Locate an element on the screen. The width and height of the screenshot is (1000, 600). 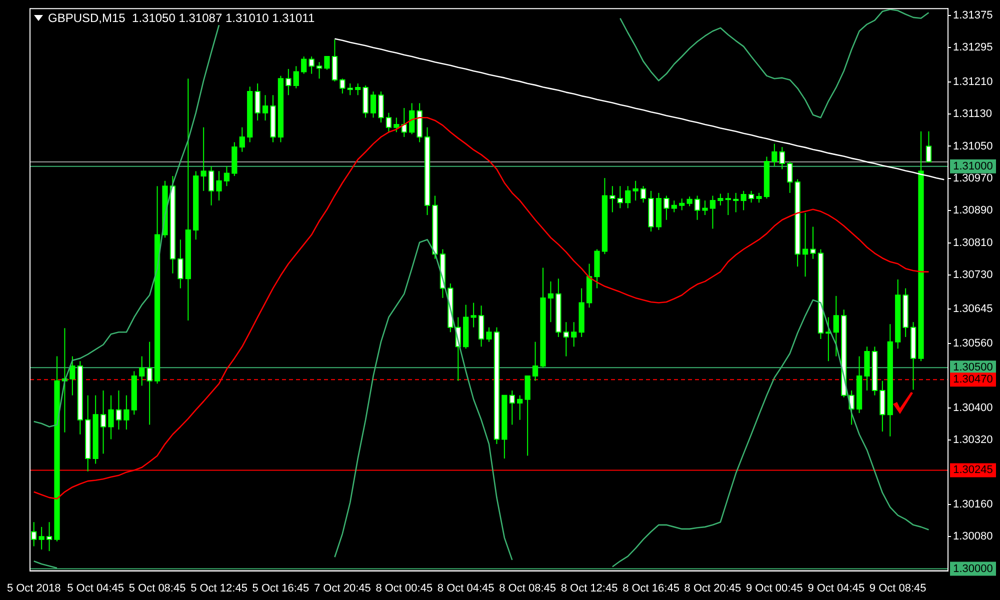
y-tick-label: 1.30400 is located at coordinates (973, 408).